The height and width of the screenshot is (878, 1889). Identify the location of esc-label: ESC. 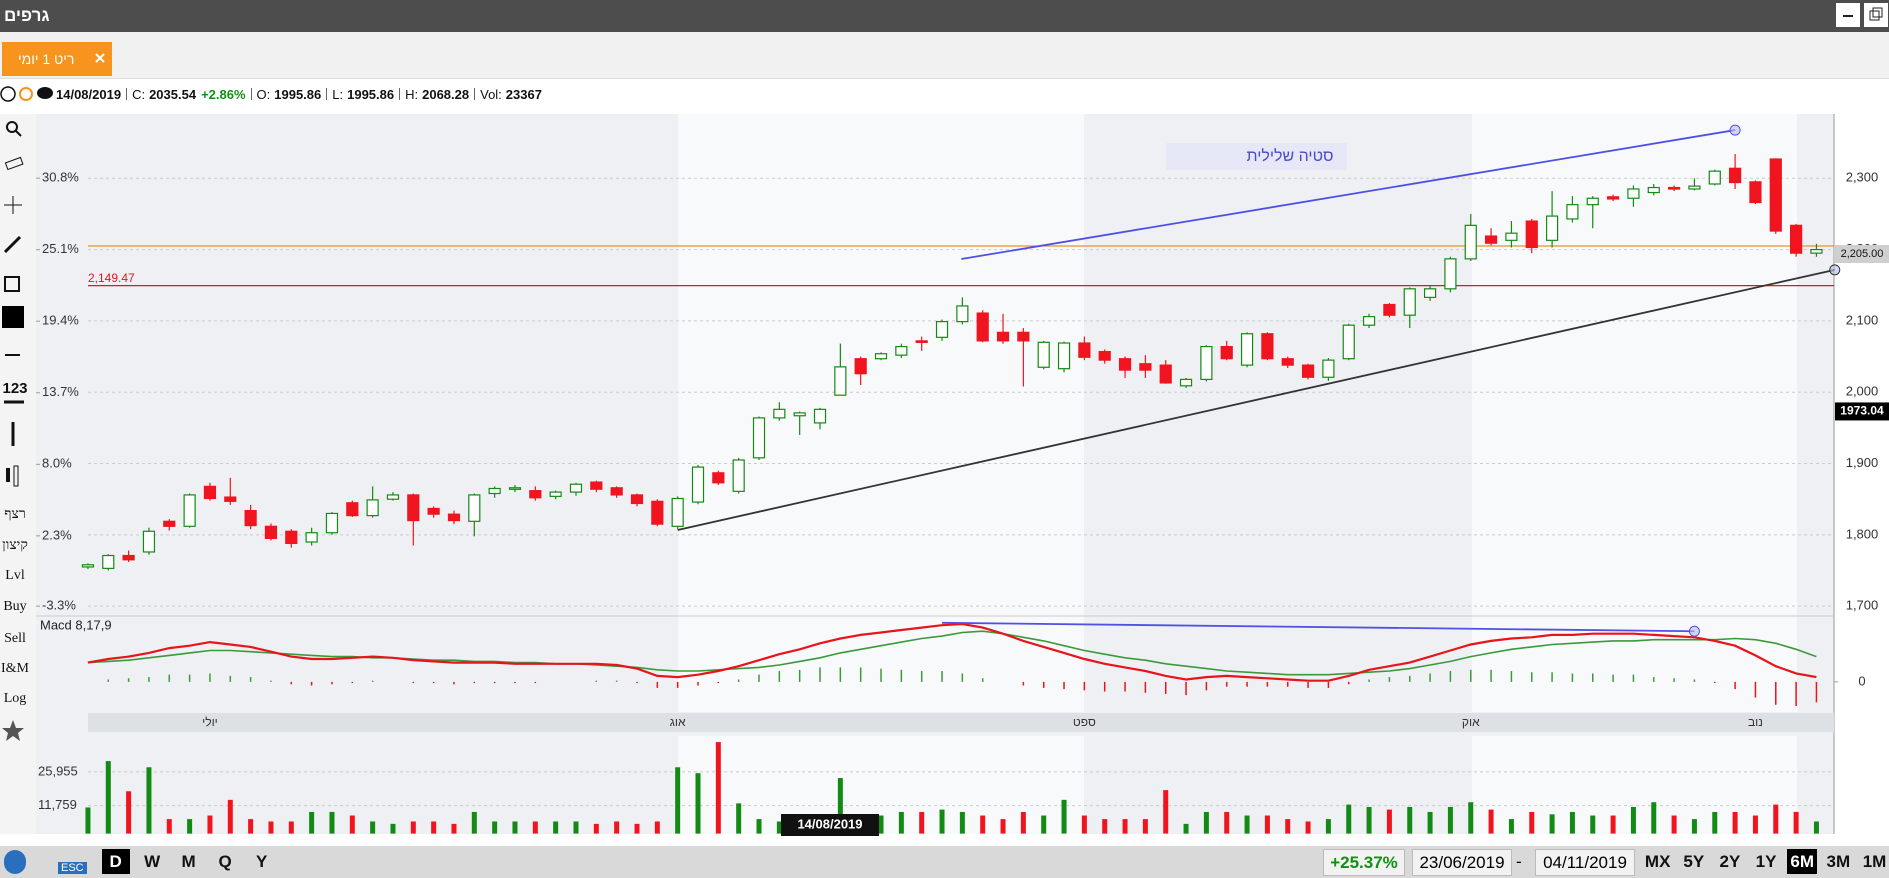
(72, 868).